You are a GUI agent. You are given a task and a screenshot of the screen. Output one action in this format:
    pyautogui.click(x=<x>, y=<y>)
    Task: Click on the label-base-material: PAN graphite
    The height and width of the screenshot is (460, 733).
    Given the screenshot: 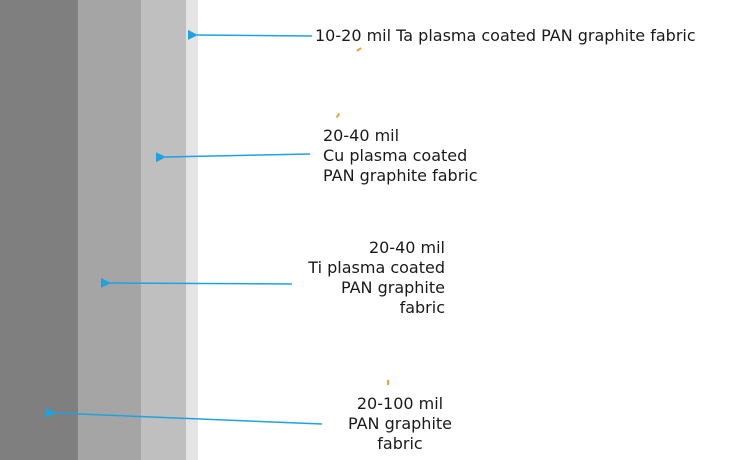 What is the action you would take?
    pyautogui.click(x=400, y=423)
    